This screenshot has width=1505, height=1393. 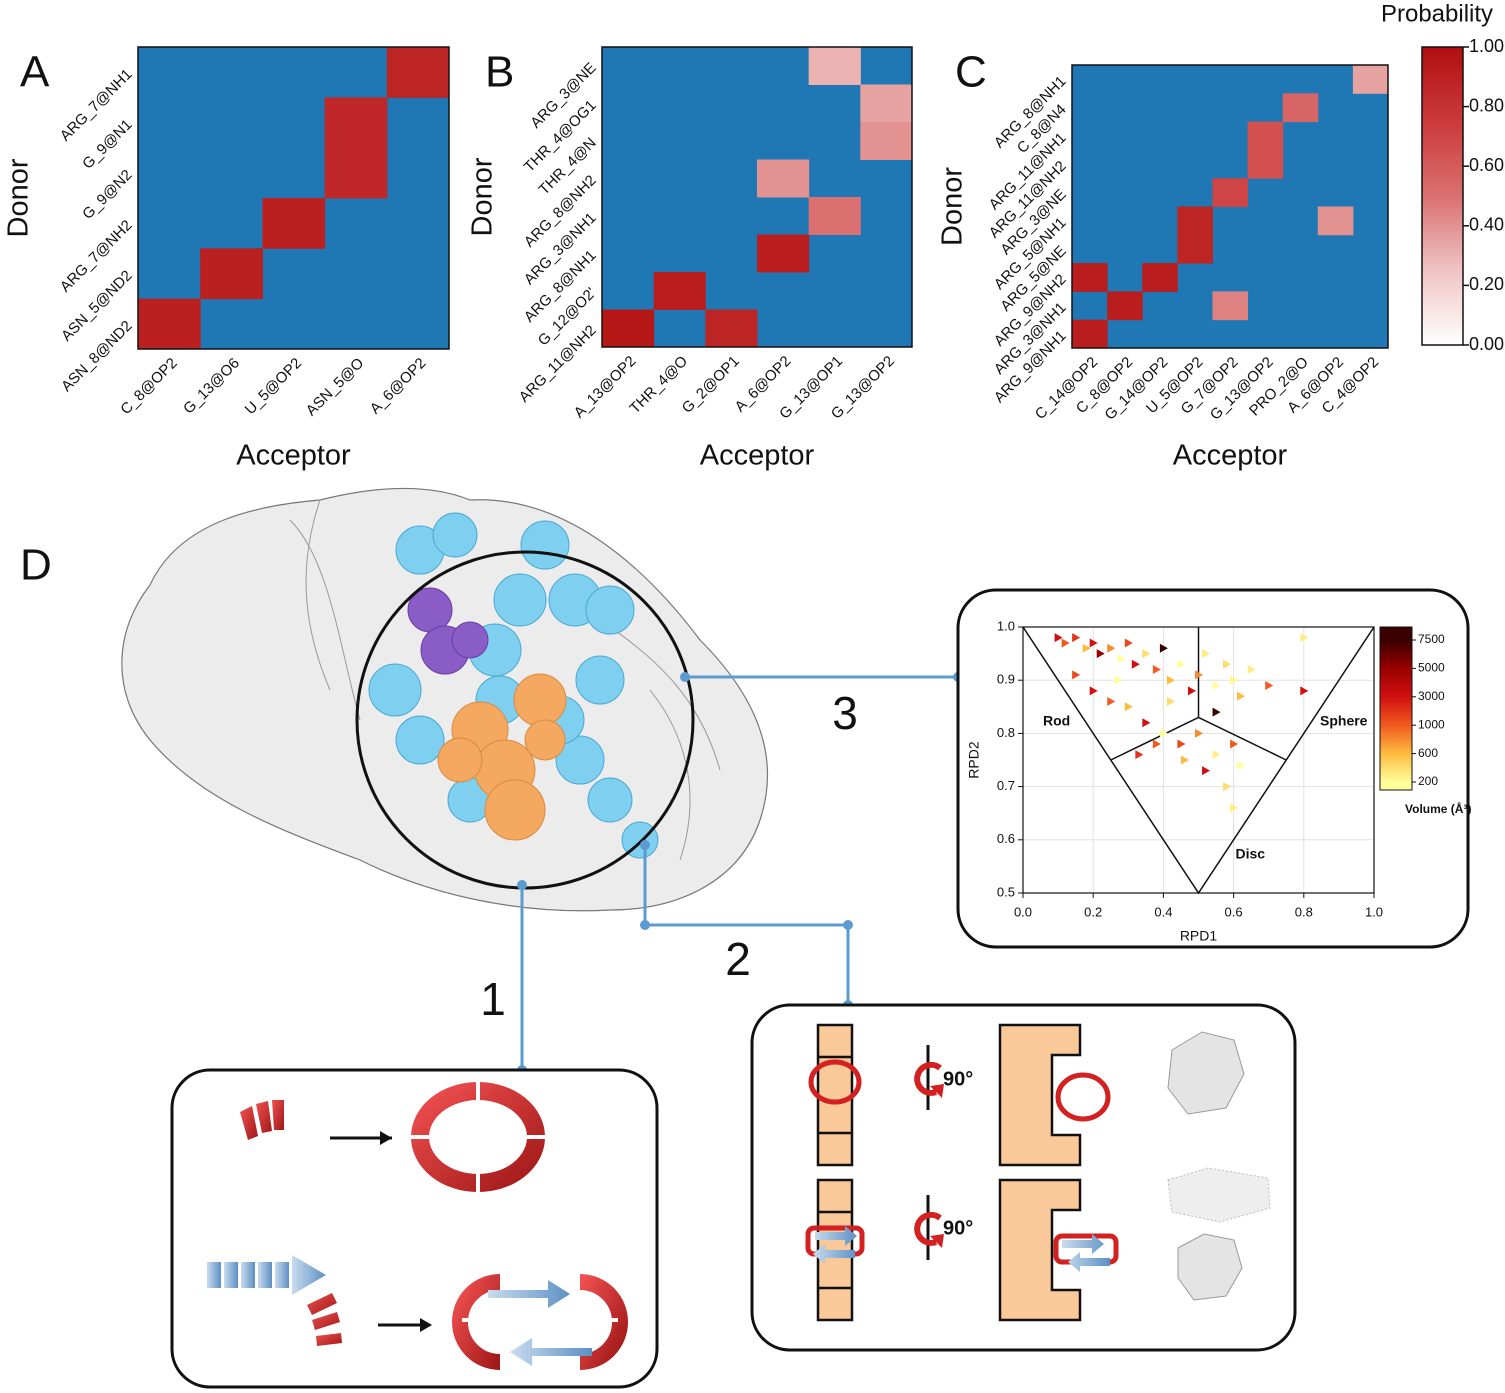 What do you see at coordinates (1006, 732) in the screenshot?
I see `y-tick-label: 0.8` at bounding box center [1006, 732].